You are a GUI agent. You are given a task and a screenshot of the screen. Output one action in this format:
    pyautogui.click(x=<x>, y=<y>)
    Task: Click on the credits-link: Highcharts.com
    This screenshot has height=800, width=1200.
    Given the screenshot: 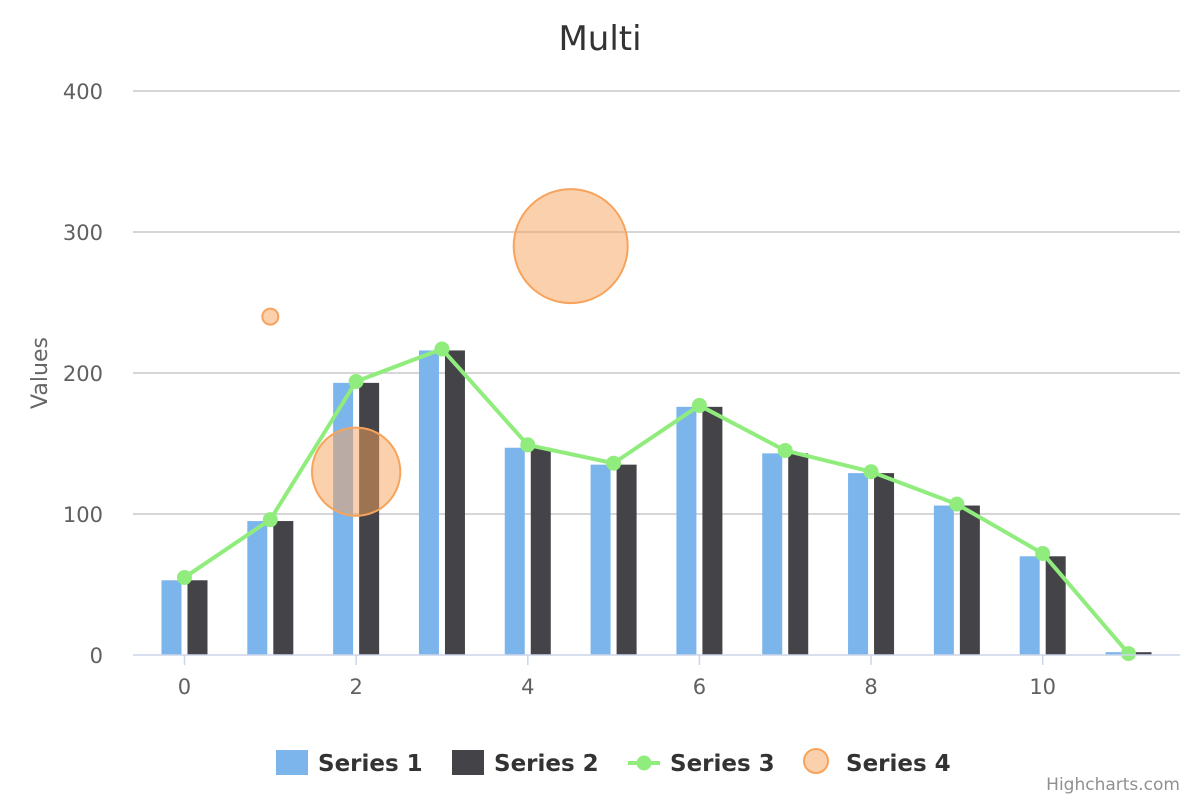 What is the action you would take?
    pyautogui.click(x=1113, y=785)
    